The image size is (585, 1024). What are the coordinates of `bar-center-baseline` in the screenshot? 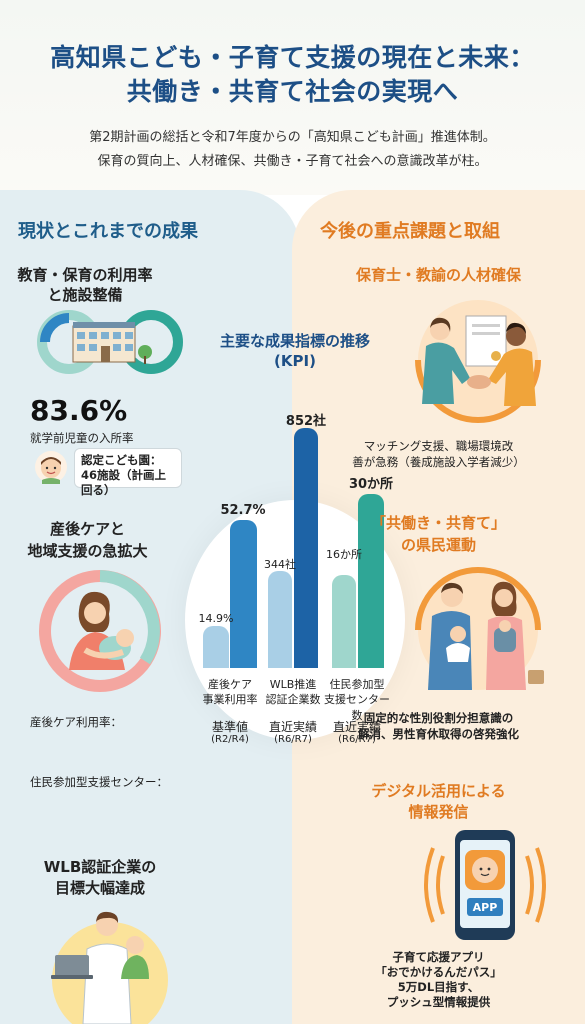 It's located at (344, 621).